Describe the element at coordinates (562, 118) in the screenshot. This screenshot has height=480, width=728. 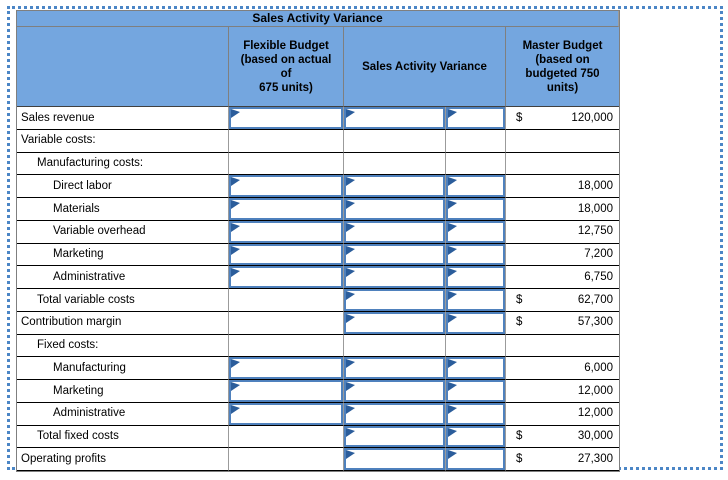
I see `master-budget-cell: $ 120,000` at that location.